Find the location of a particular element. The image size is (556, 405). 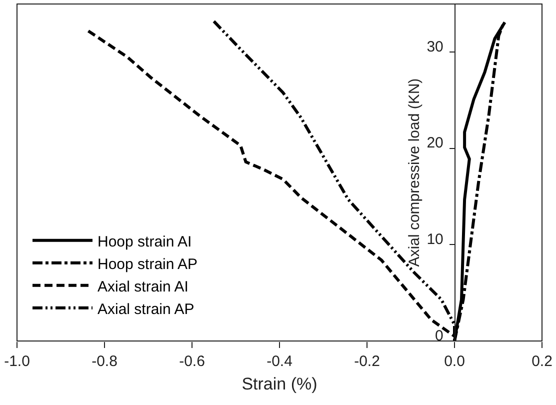

x-tick-label: 0.0 is located at coordinates (454, 361).